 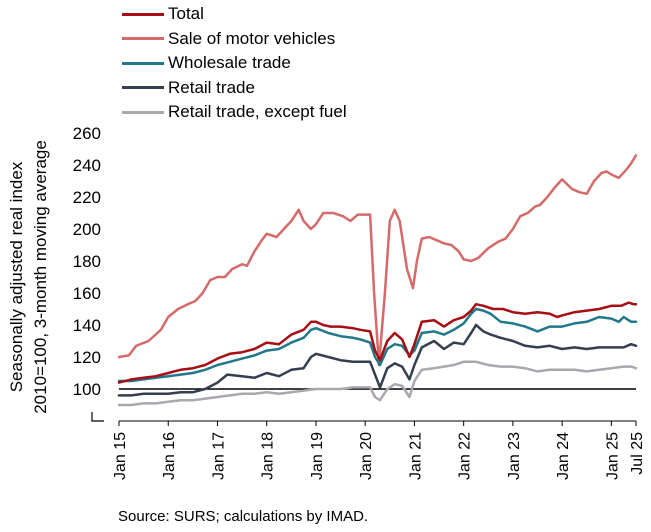 I want to click on series-line-wholesale-trade, so click(x=377, y=345).